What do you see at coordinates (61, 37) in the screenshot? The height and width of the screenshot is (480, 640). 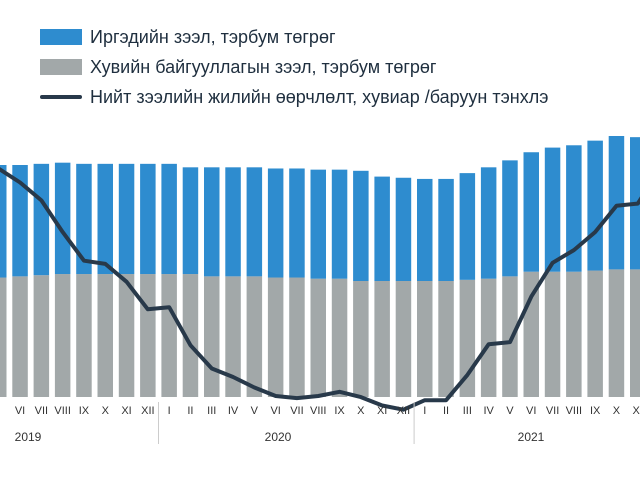 I see `legend-swatch-household` at bounding box center [61, 37].